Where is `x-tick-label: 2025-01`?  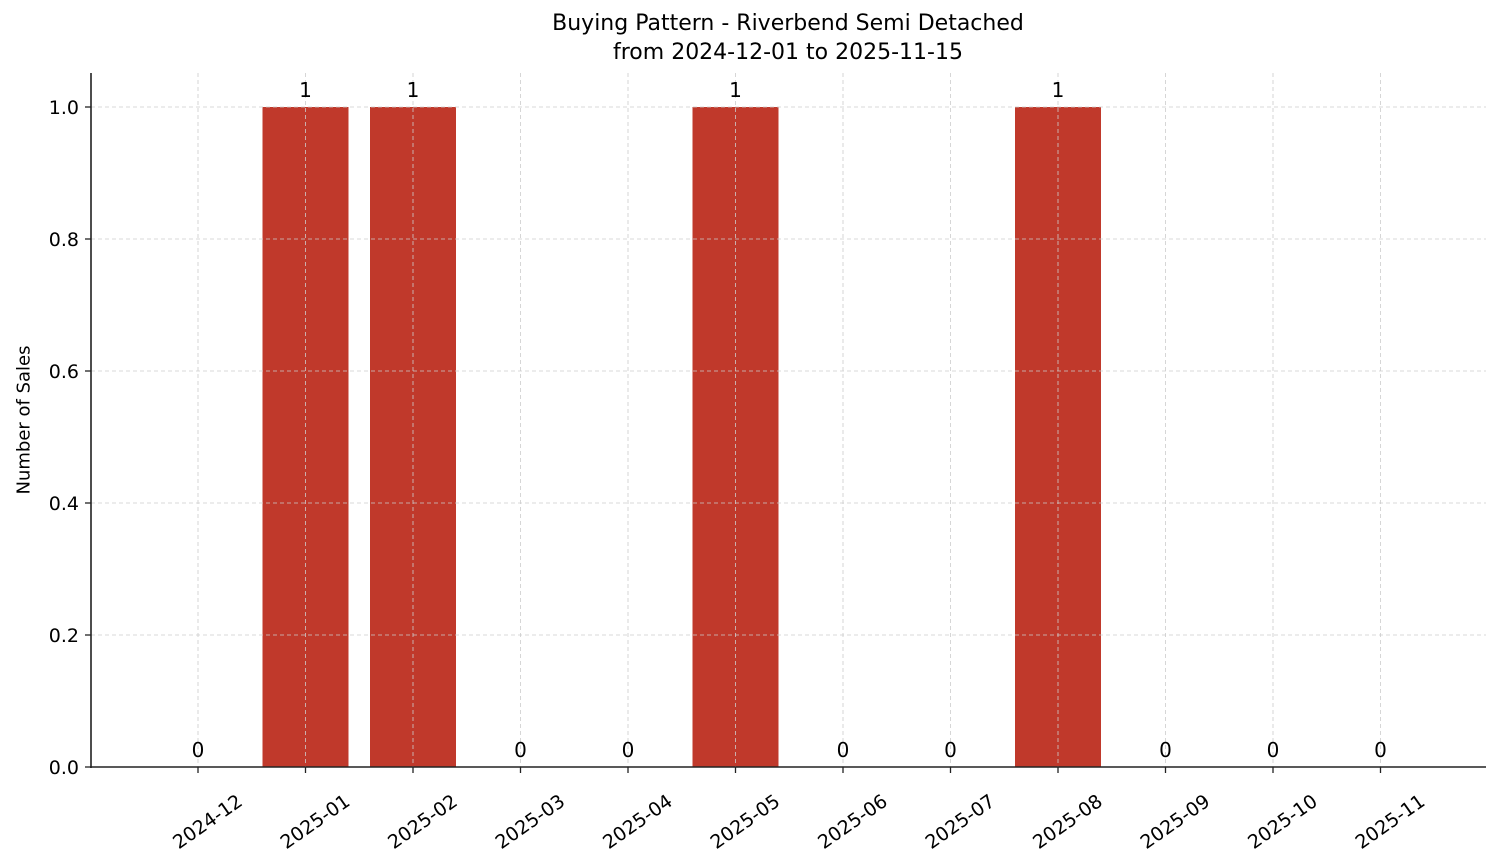
x-tick-label: 2025-01 is located at coordinates (316, 822).